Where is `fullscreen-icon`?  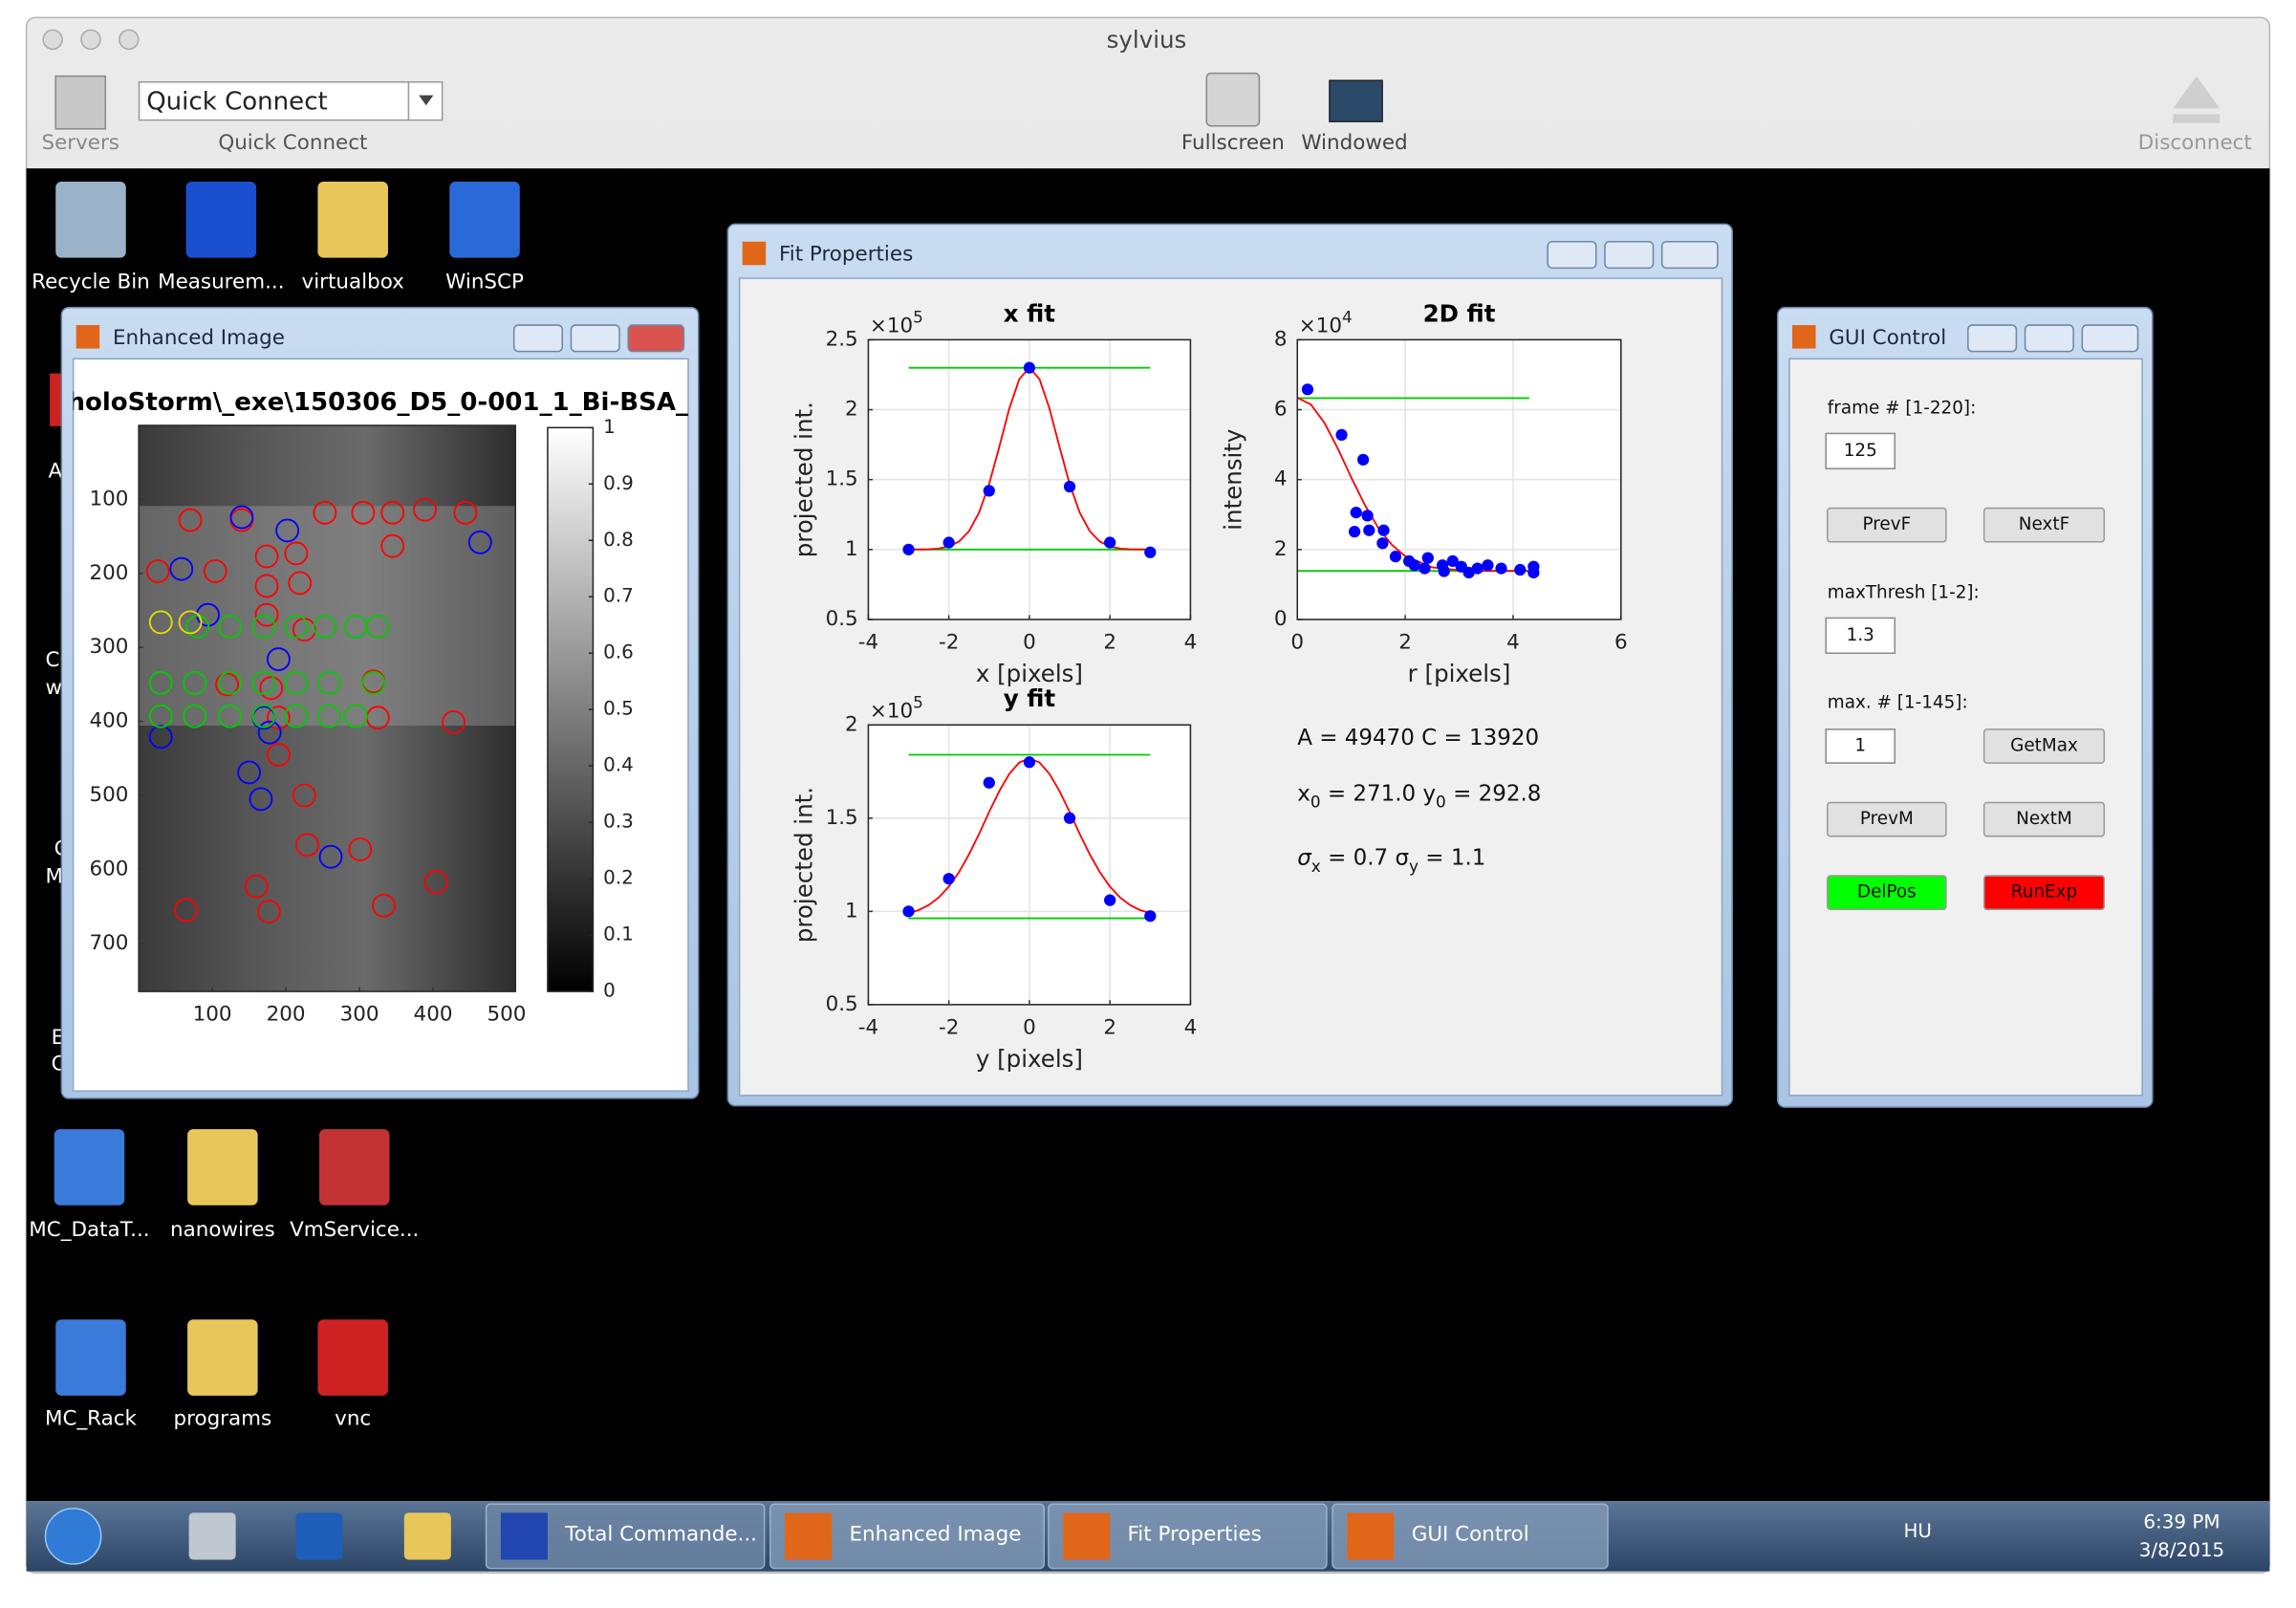
fullscreen-icon is located at coordinates (1233, 99).